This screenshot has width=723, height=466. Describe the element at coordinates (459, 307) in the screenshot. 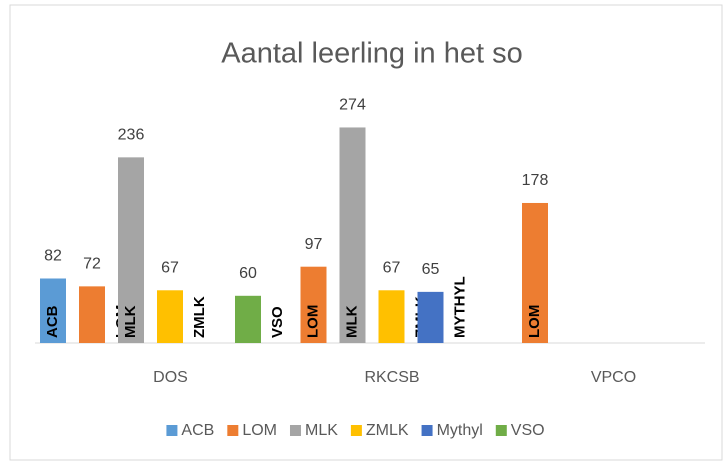

I see `bar-label: MYTHYL` at that location.